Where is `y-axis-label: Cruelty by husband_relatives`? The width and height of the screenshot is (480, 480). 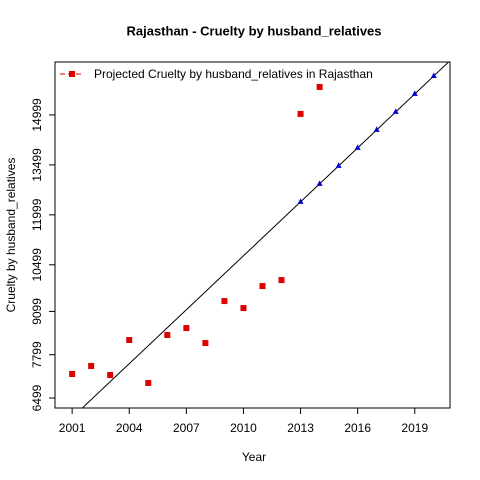 y-axis-label: Cruelty by husband_relatives is located at coordinates (11, 235).